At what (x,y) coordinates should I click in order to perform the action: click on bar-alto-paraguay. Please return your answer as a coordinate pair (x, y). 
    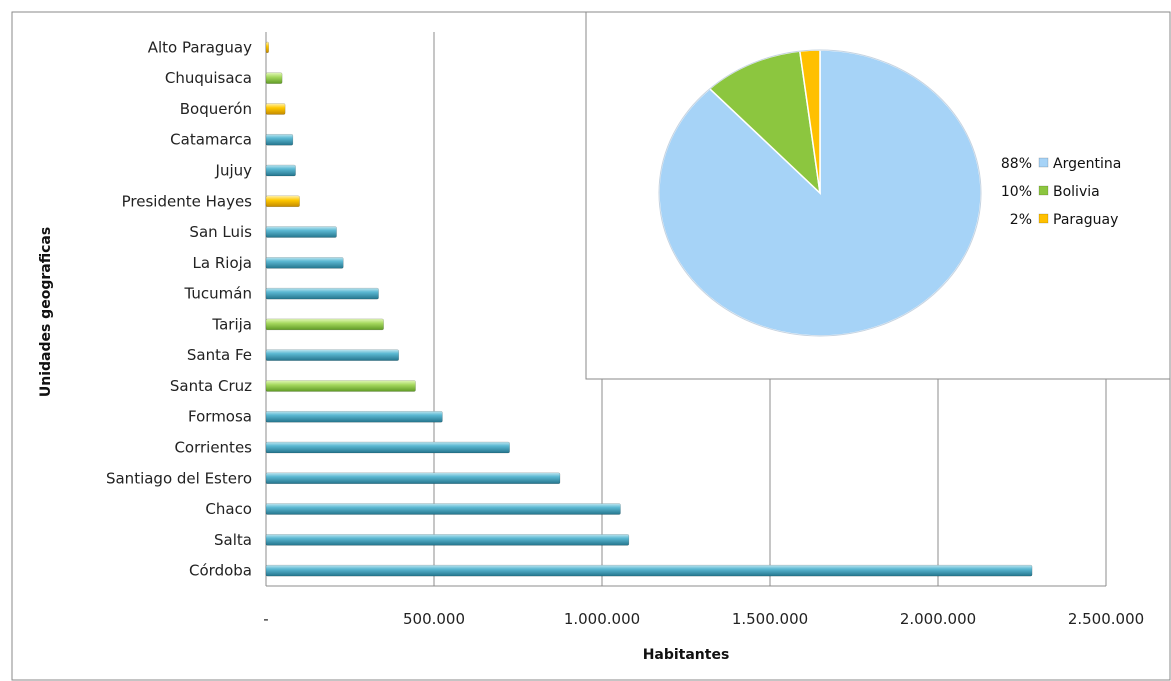
    Looking at the image, I should click on (267, 47).